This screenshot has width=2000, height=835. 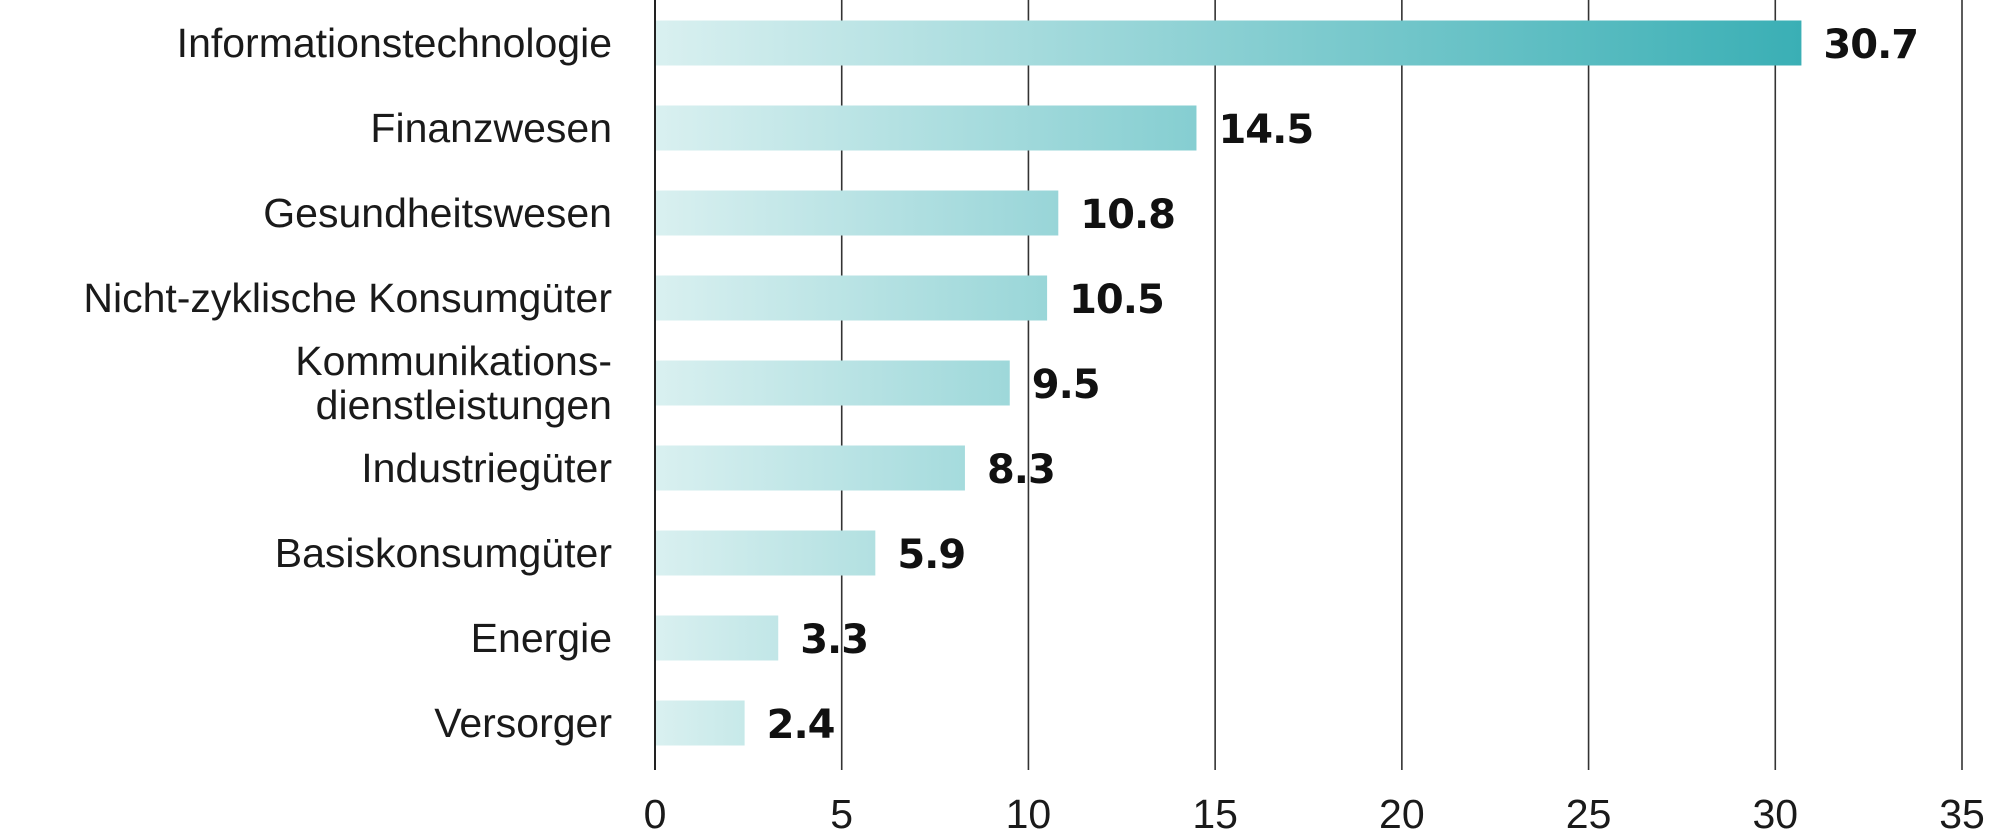 I want to click on value-label-5: 8.3, so click(x=1021, y=470).